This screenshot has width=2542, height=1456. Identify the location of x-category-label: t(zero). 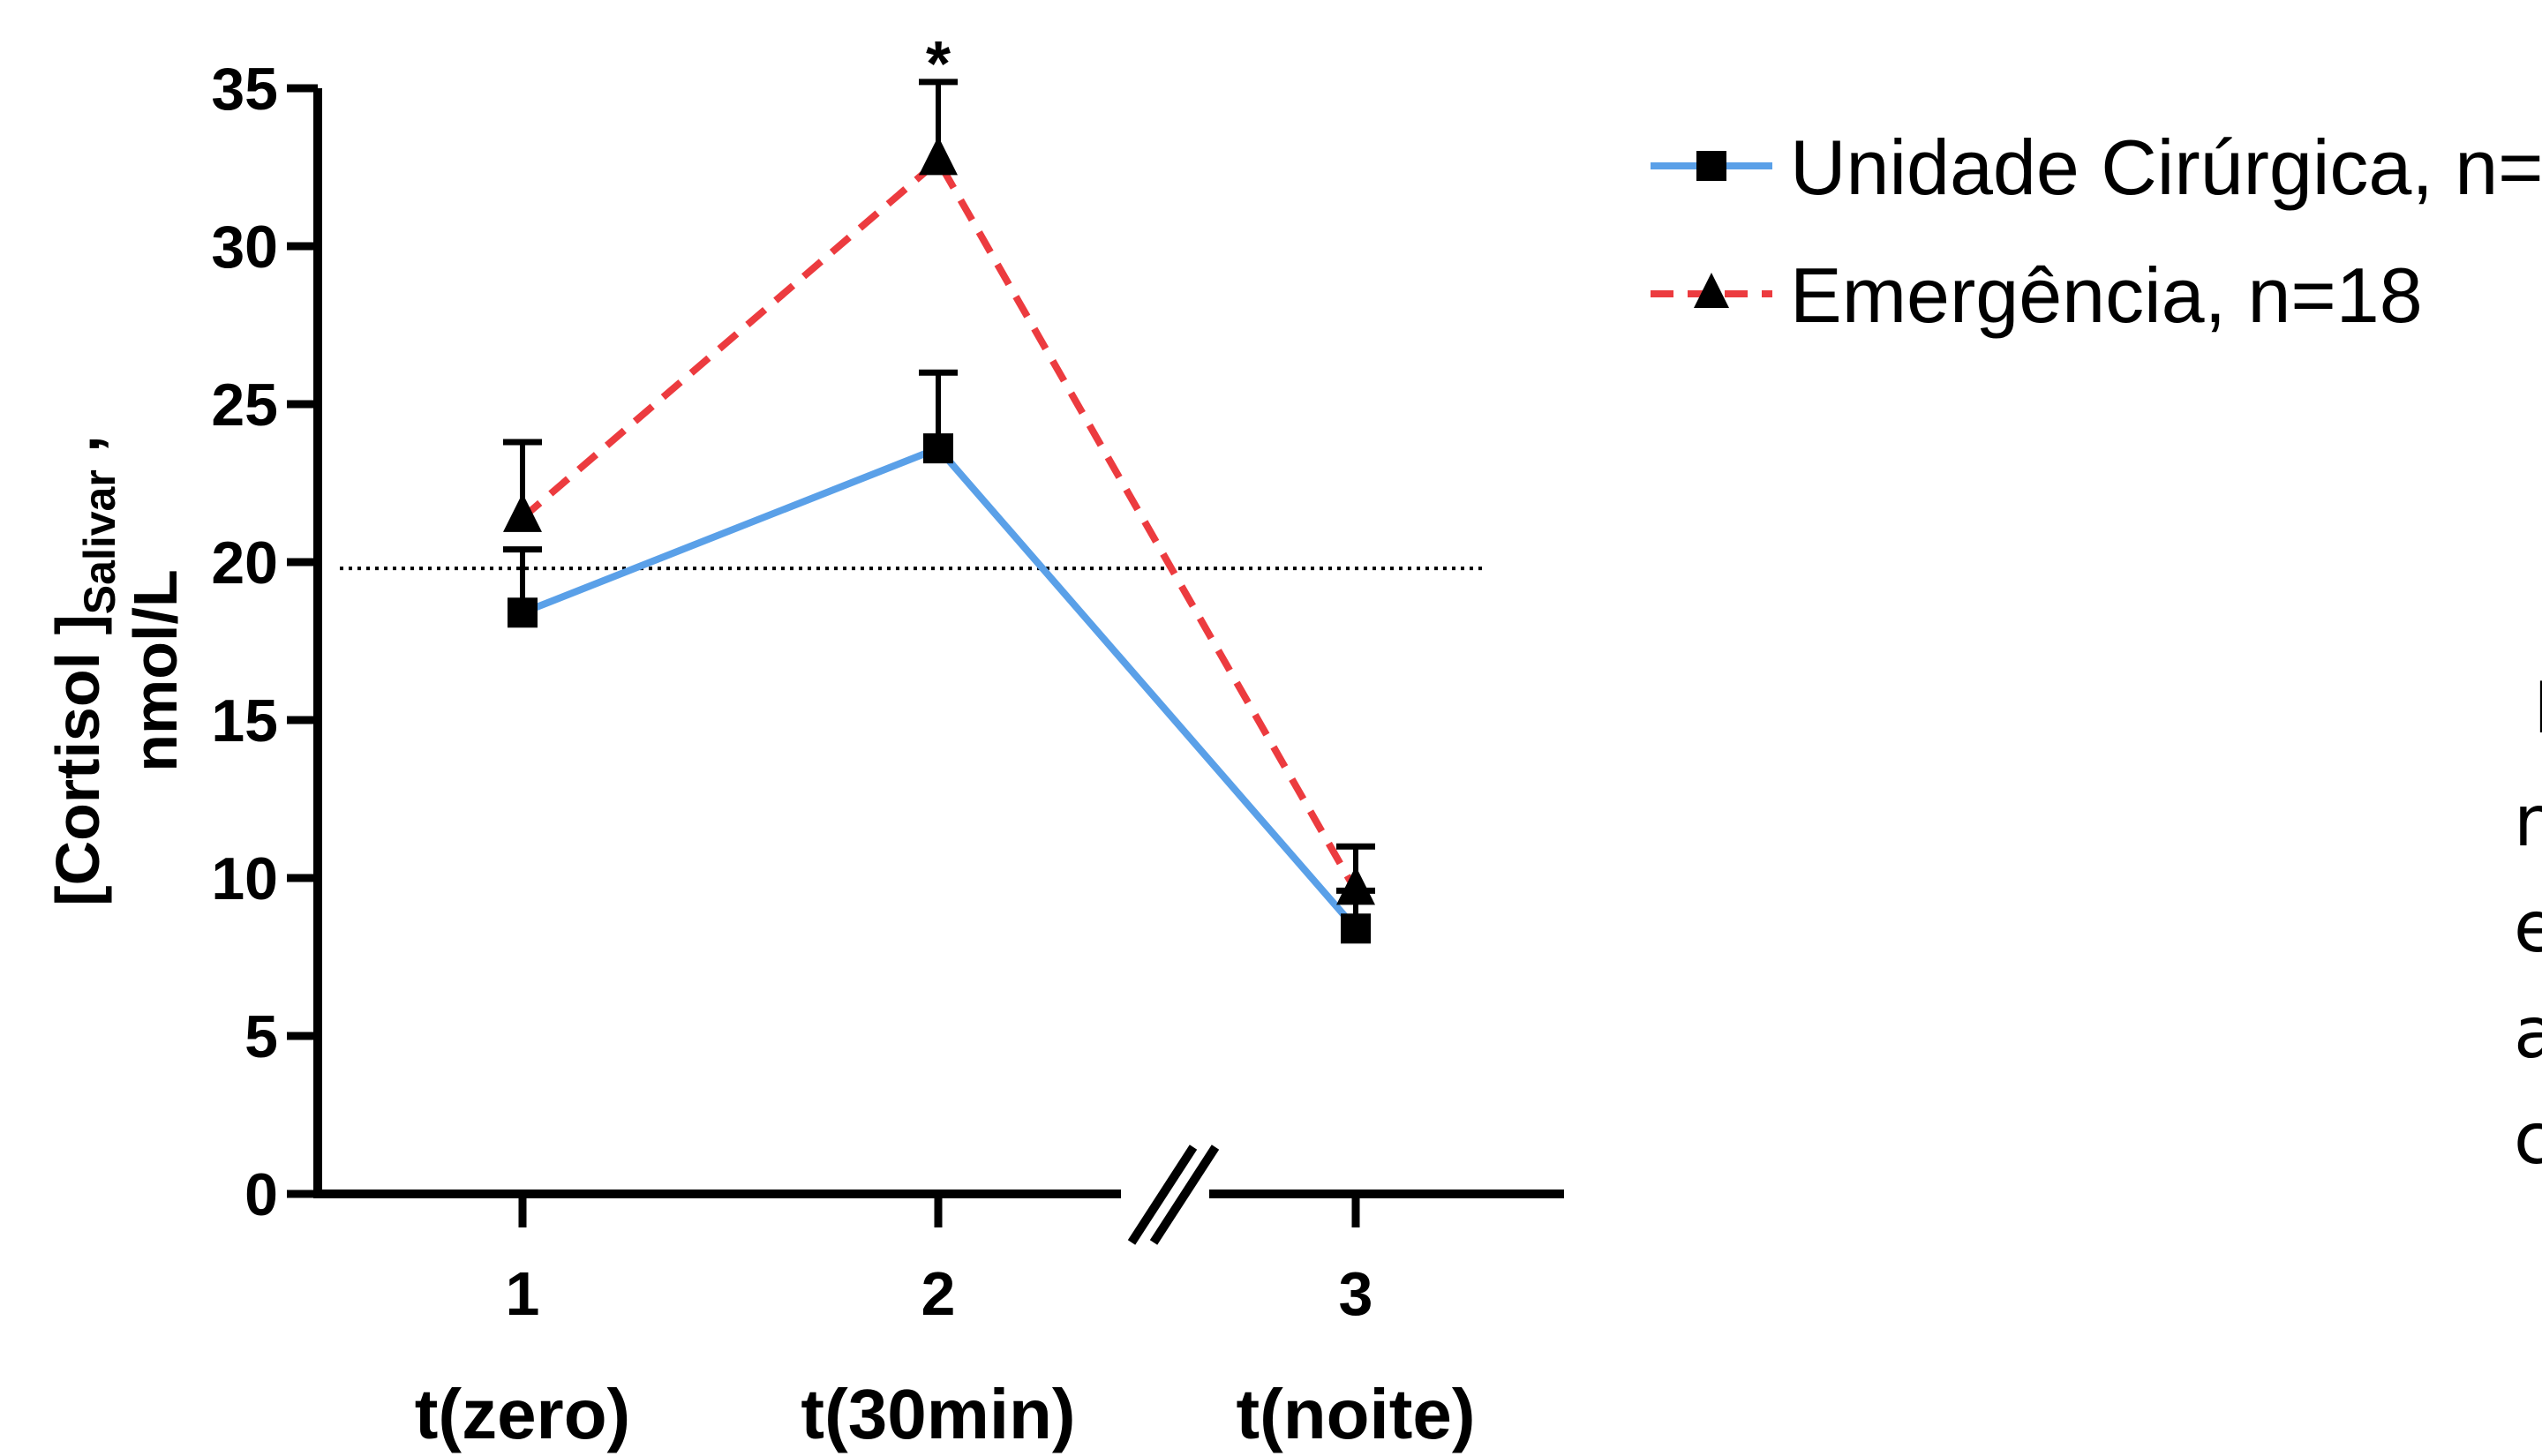
(522, 1414).